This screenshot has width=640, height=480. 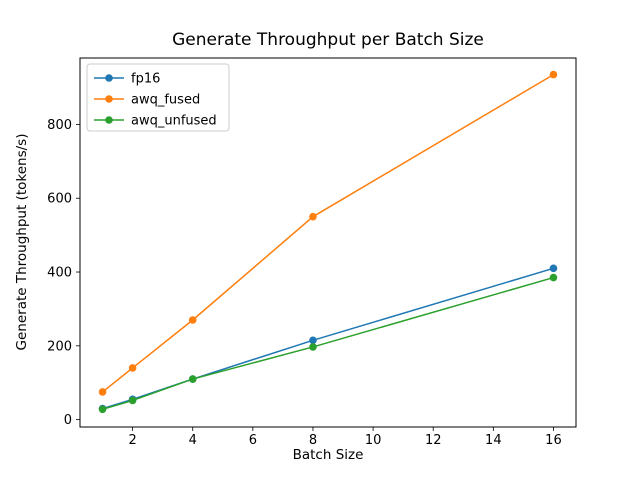 I want to click on y-axis-label: Generate Throughput (tokens/s), so click(x=22, y=242).